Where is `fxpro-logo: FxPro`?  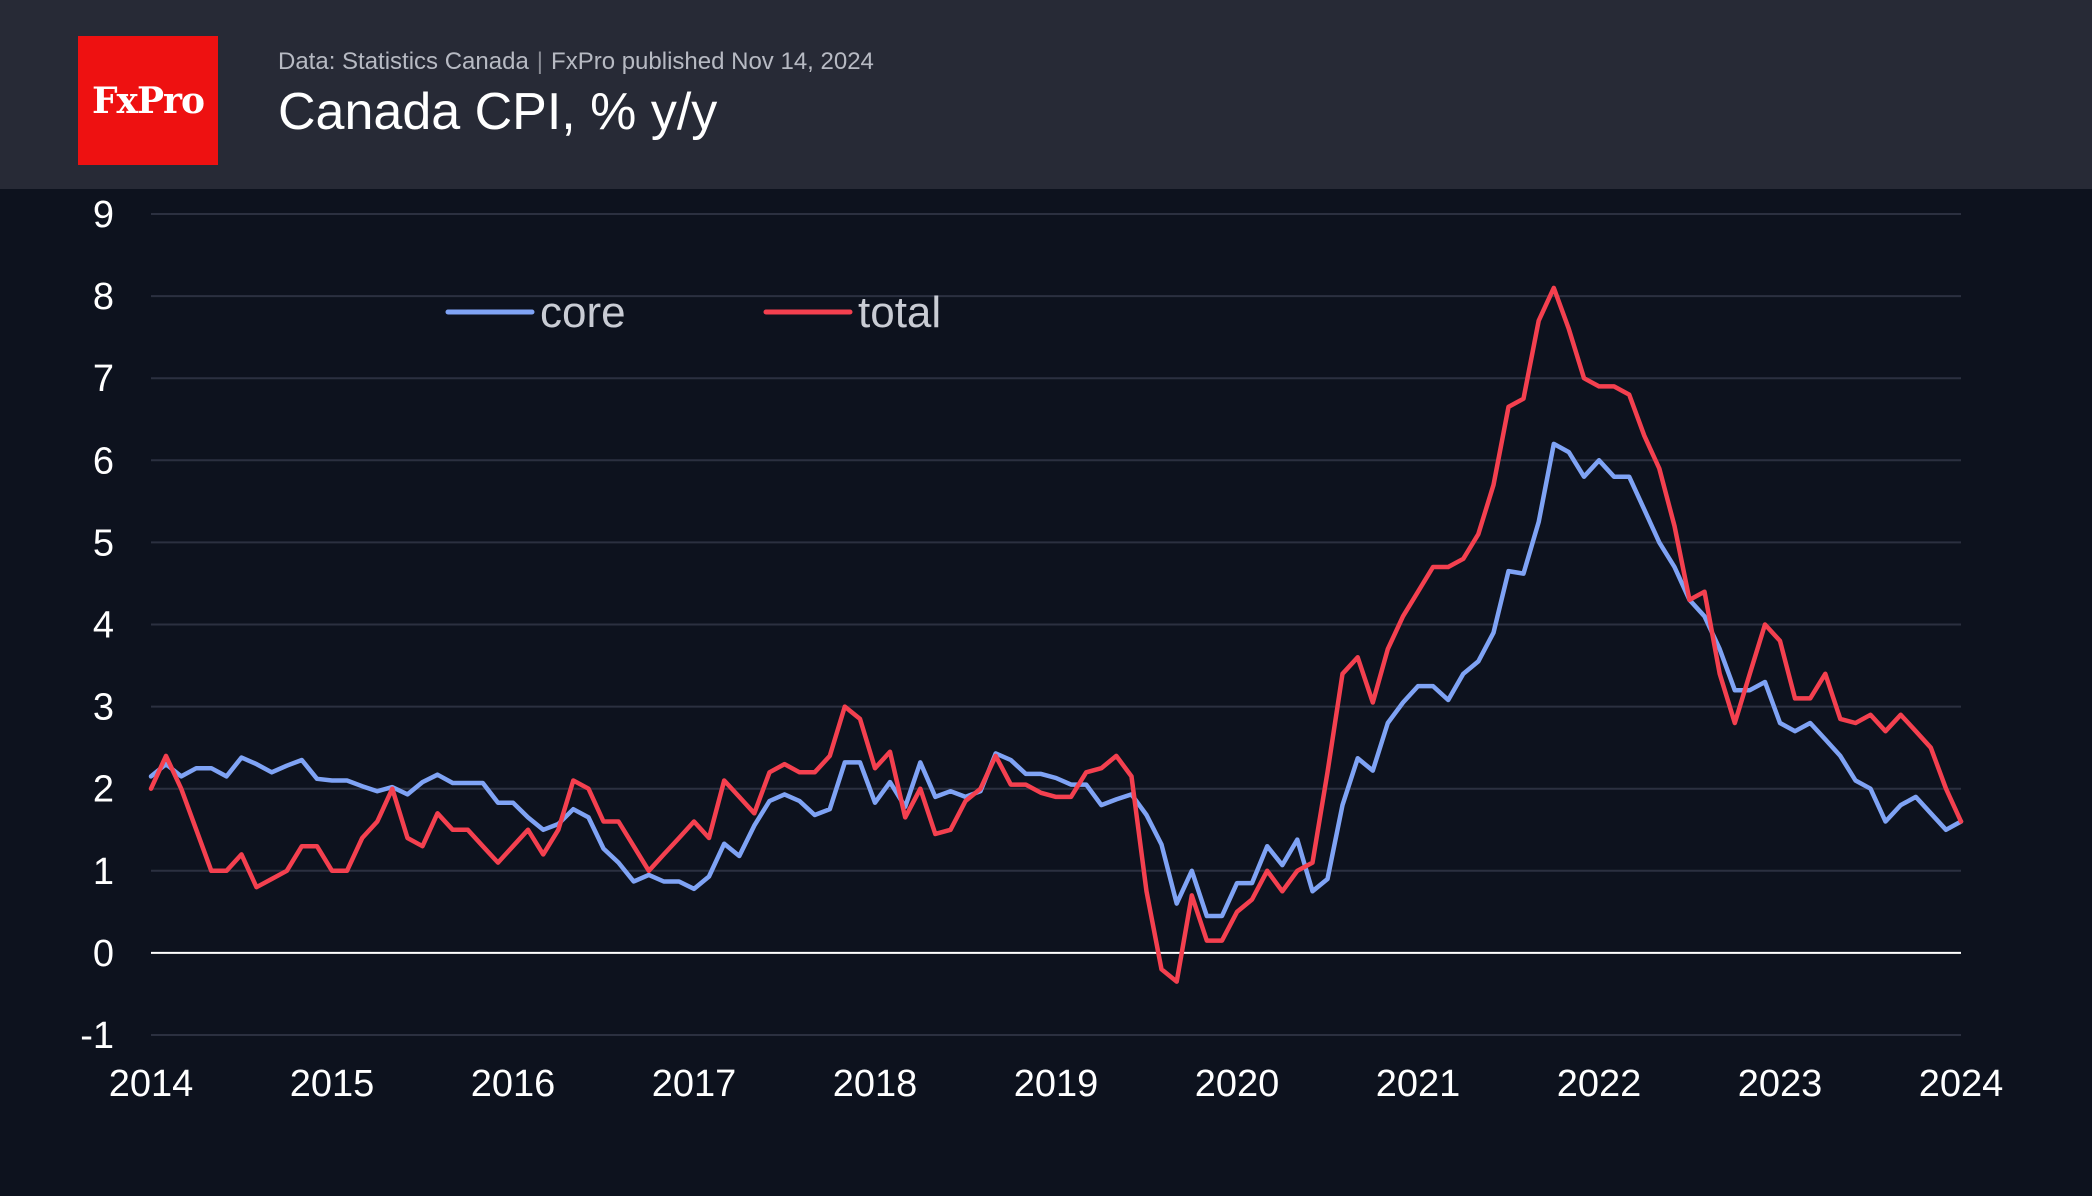
fxpro-logo: FxPro is located at coordinates (148, 100).